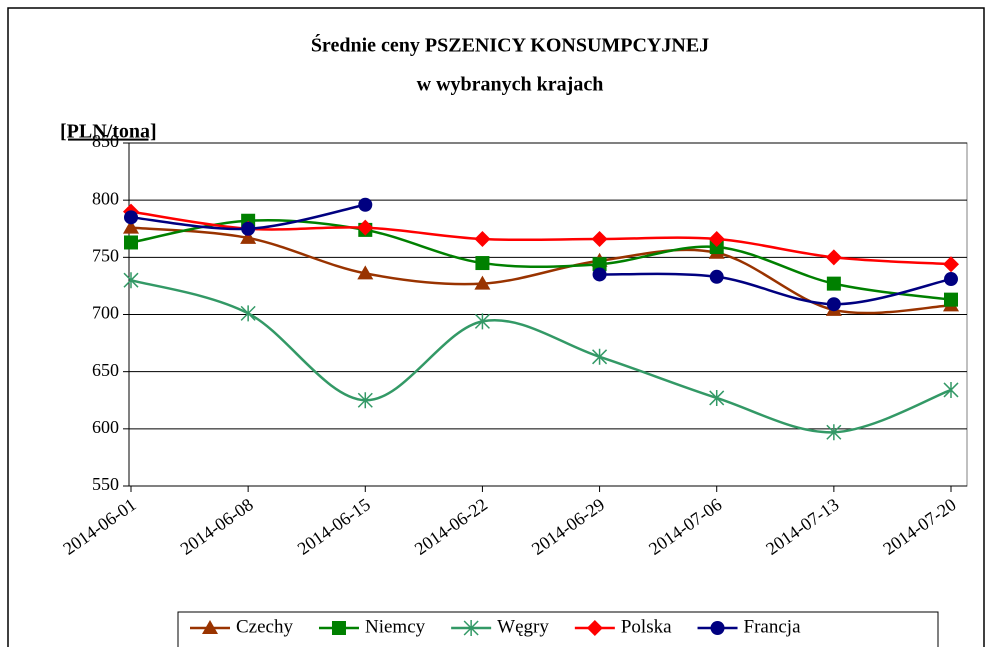 This screenshot has width=993, height=647. What do you see at coordinates (646, 626) in the screenshot?
I see `legend-label: Polska` at bounding box center [646, 626].